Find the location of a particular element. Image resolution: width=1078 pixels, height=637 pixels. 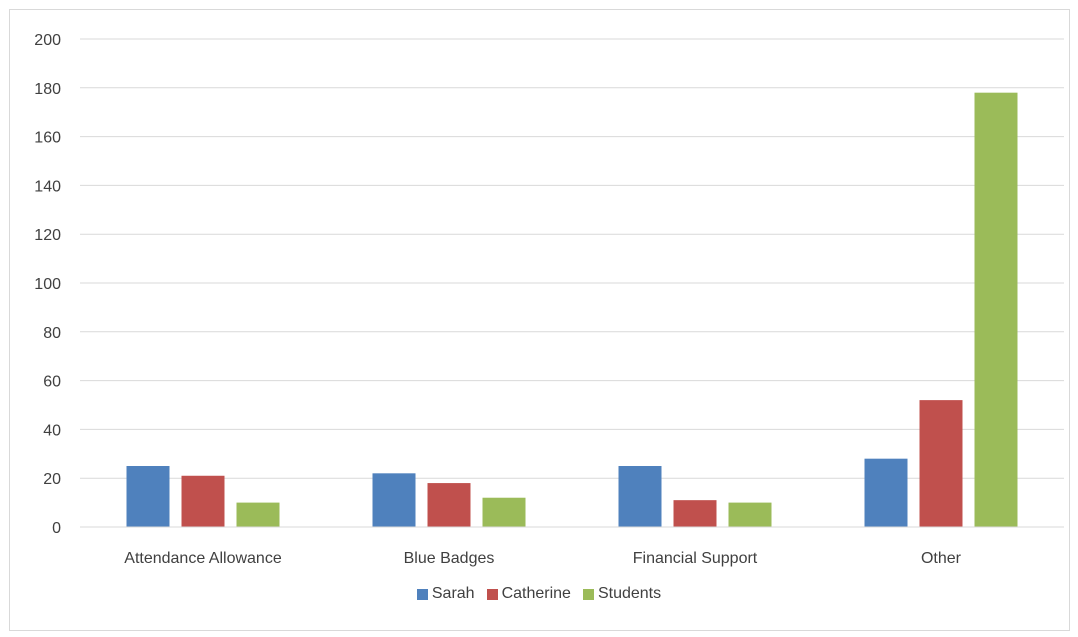

bar-catherine-other is located at coordinates (941, 463).